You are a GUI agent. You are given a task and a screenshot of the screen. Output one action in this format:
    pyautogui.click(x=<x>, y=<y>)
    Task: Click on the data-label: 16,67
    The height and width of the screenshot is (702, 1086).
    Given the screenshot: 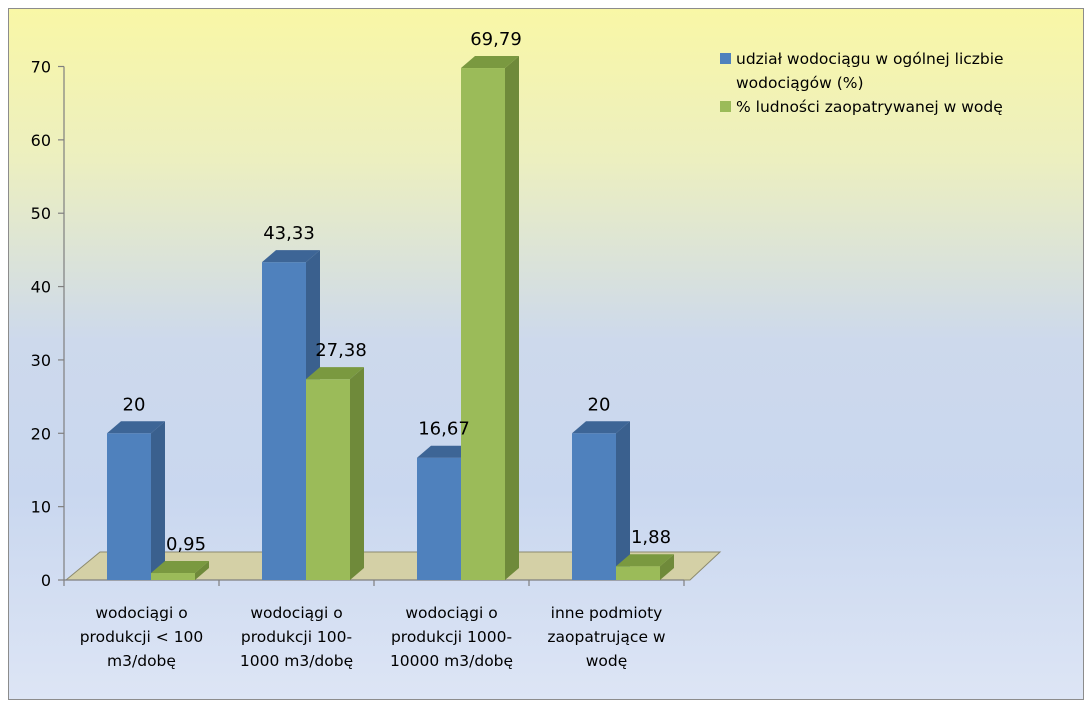 What is the action you would take?
    pyautogui.click(x=444, y=429)
    